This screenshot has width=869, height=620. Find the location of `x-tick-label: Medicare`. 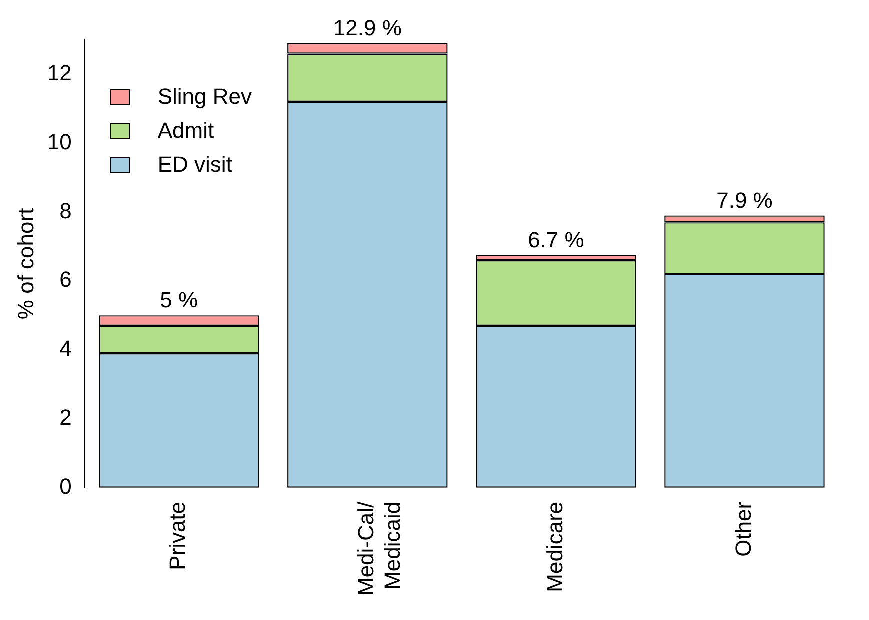

x-tick-label: Medicare is located at coordinates (555, 547).